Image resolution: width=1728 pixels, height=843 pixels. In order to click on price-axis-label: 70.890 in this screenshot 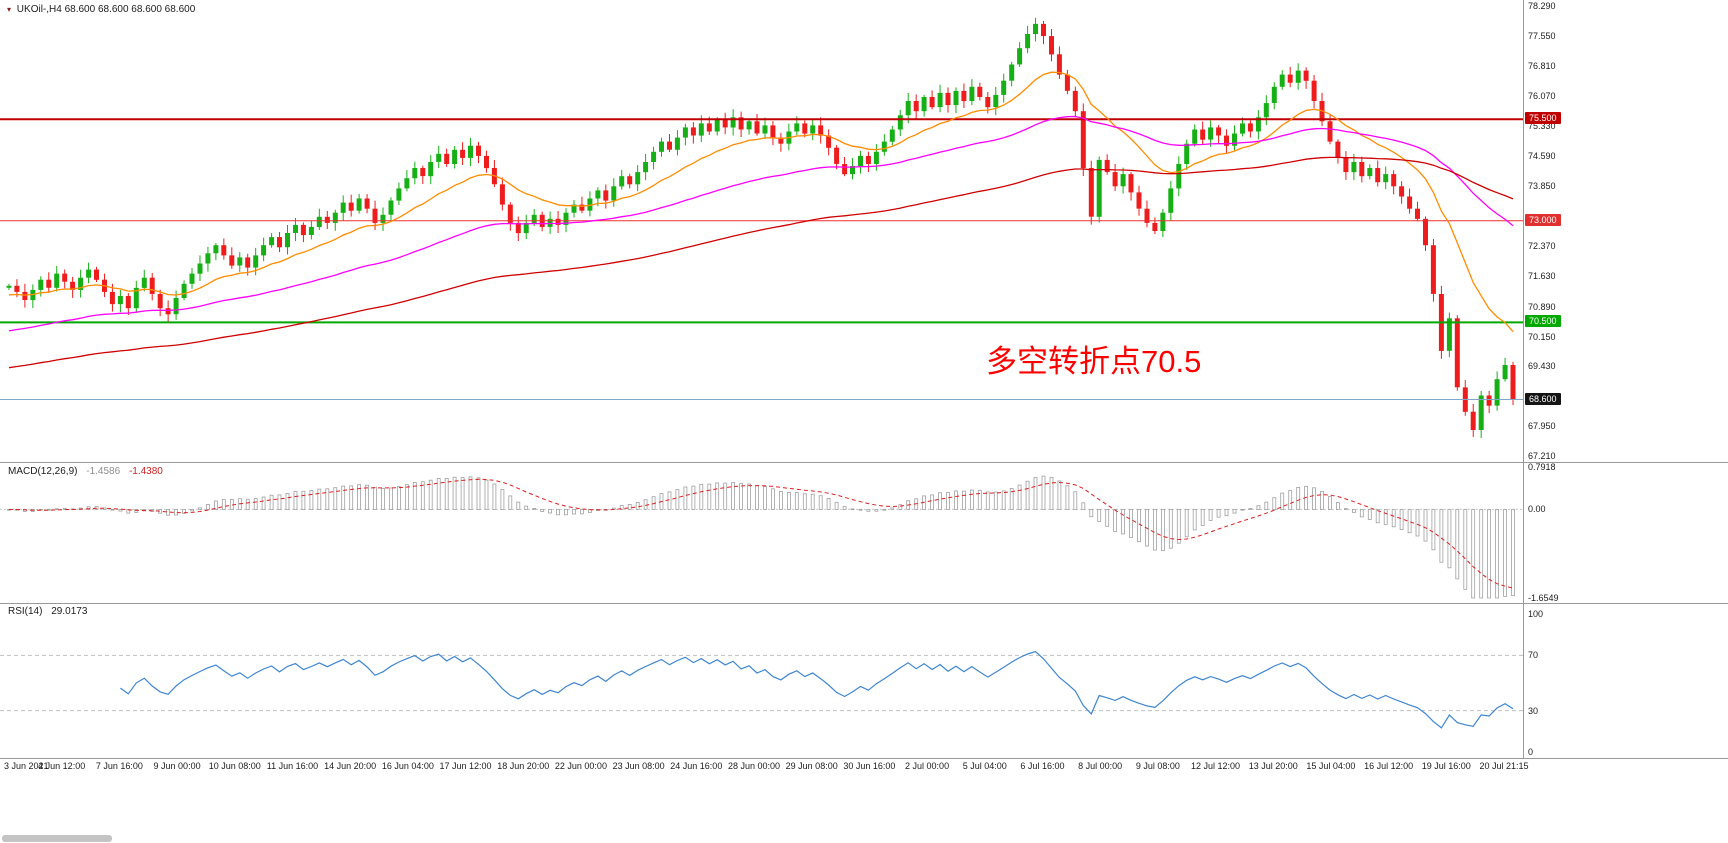, I will do `click(1542, 306)`.